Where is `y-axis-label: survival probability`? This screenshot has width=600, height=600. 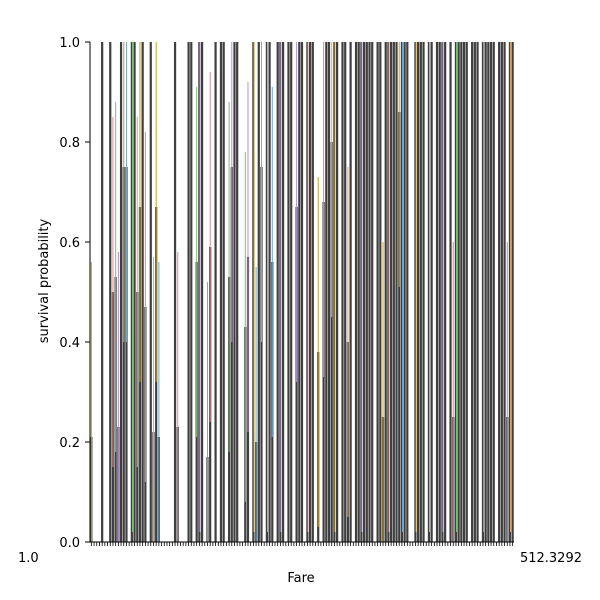 y-axis-label: survival probability is located at coordinates (44, 280).